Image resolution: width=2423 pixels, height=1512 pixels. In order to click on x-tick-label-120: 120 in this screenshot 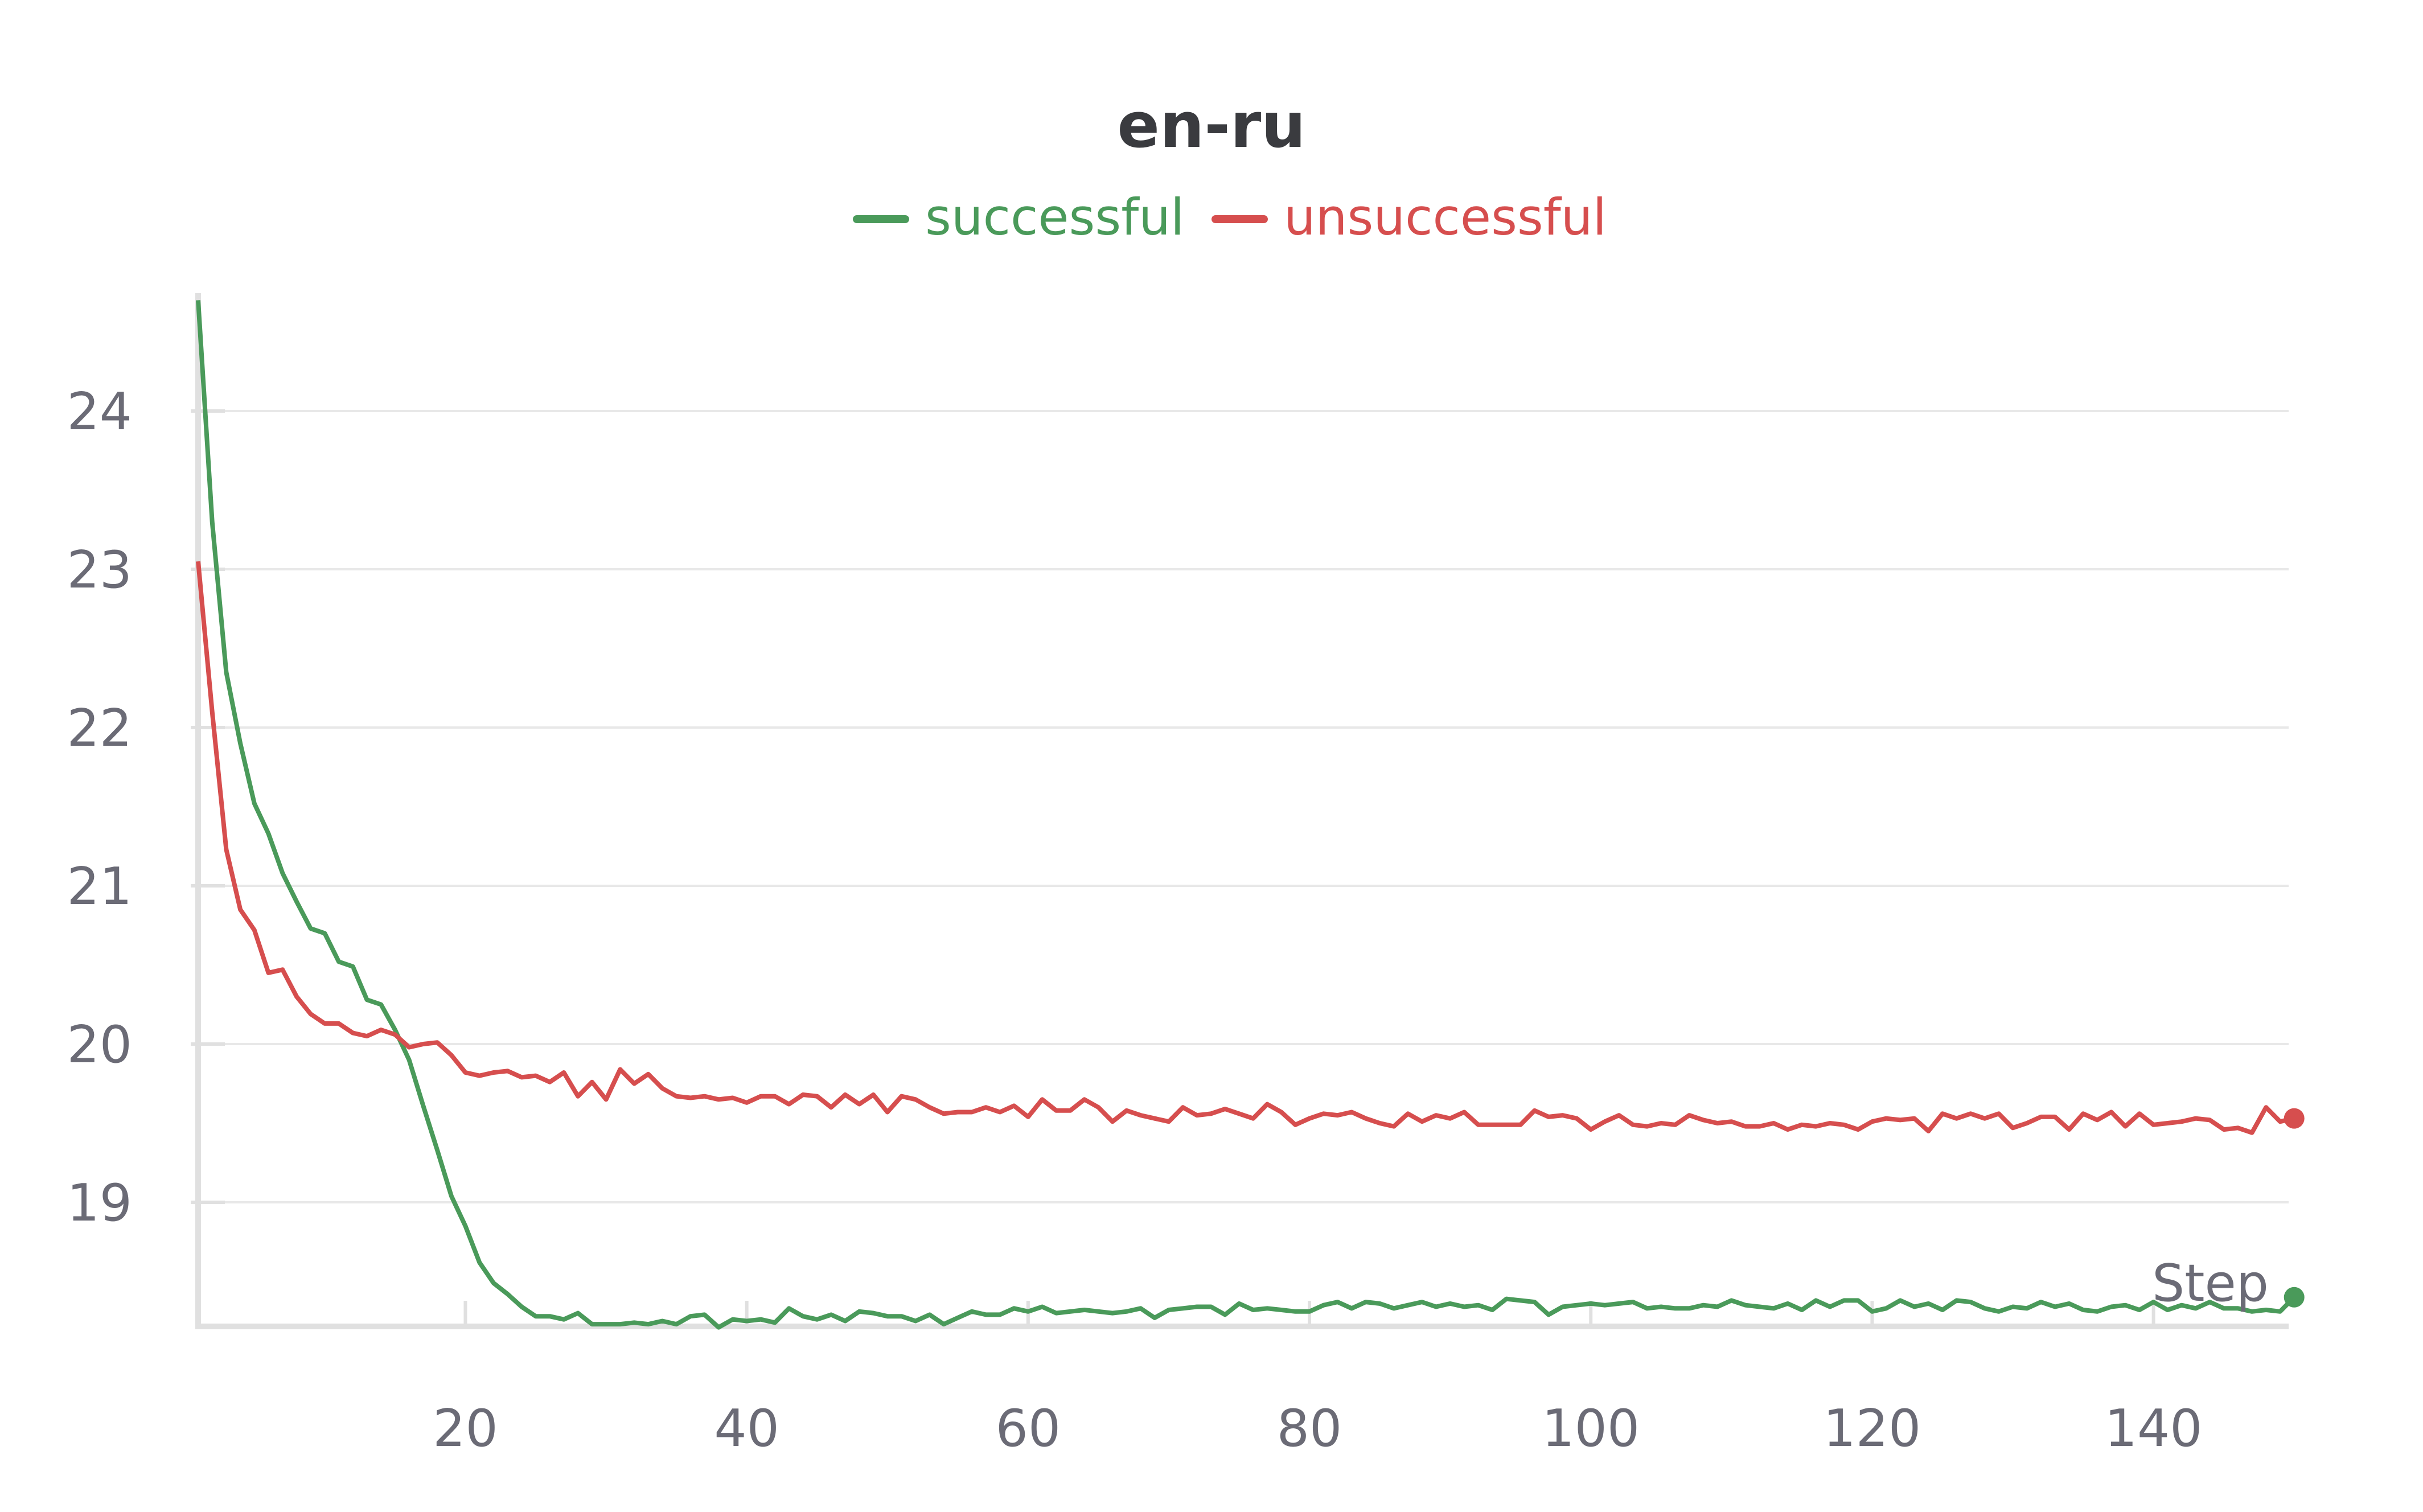, I will do `click(1872, 1428)`.